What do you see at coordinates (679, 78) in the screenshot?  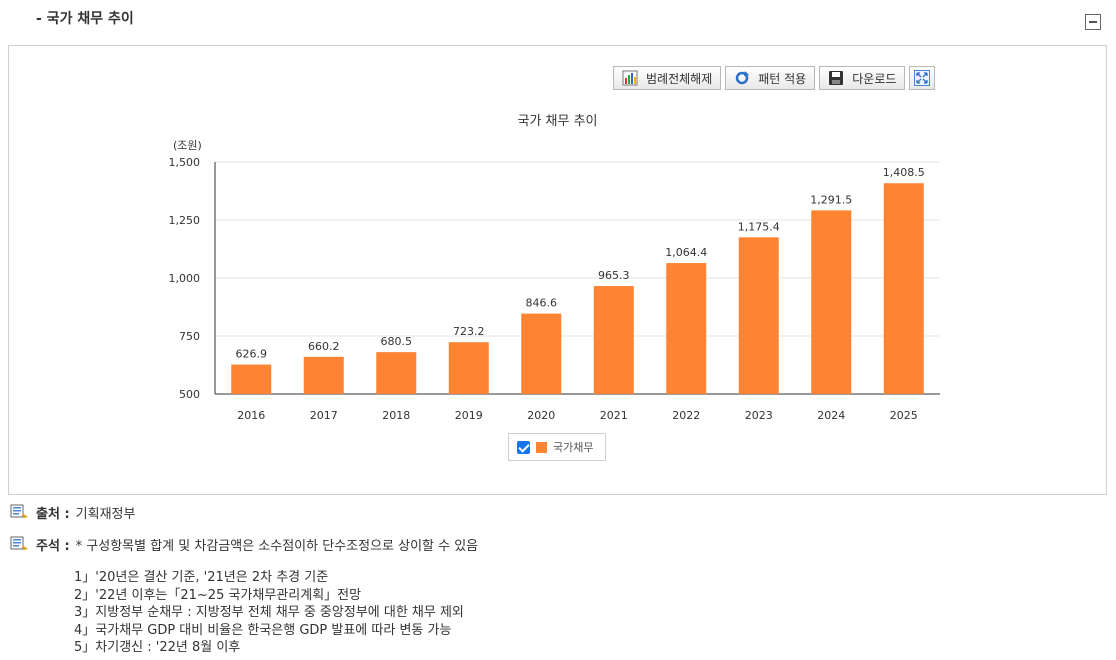 I see `legend-toggle-label: 범례전체해제` at bounding box center [679, 78].